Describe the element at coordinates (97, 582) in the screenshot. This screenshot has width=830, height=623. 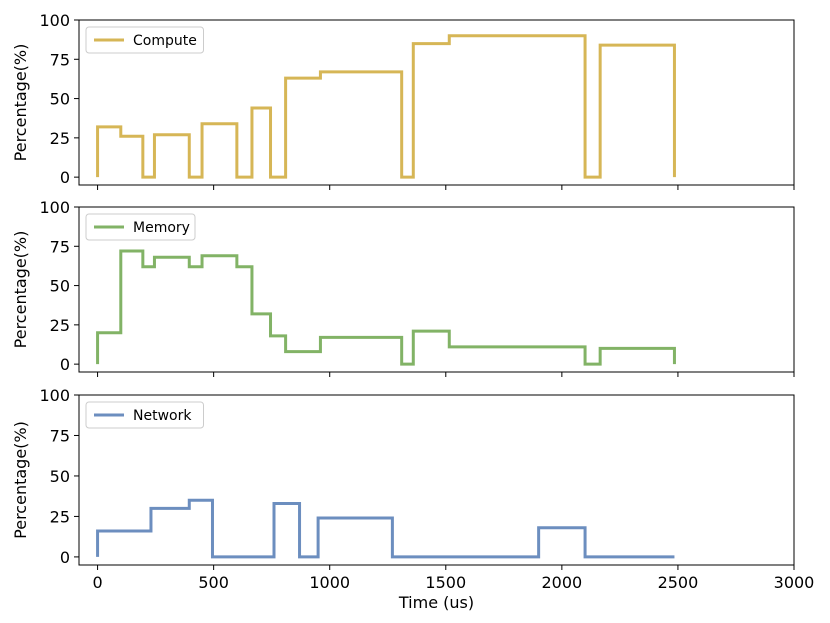
I see `x-tick-label: 0` at that location.